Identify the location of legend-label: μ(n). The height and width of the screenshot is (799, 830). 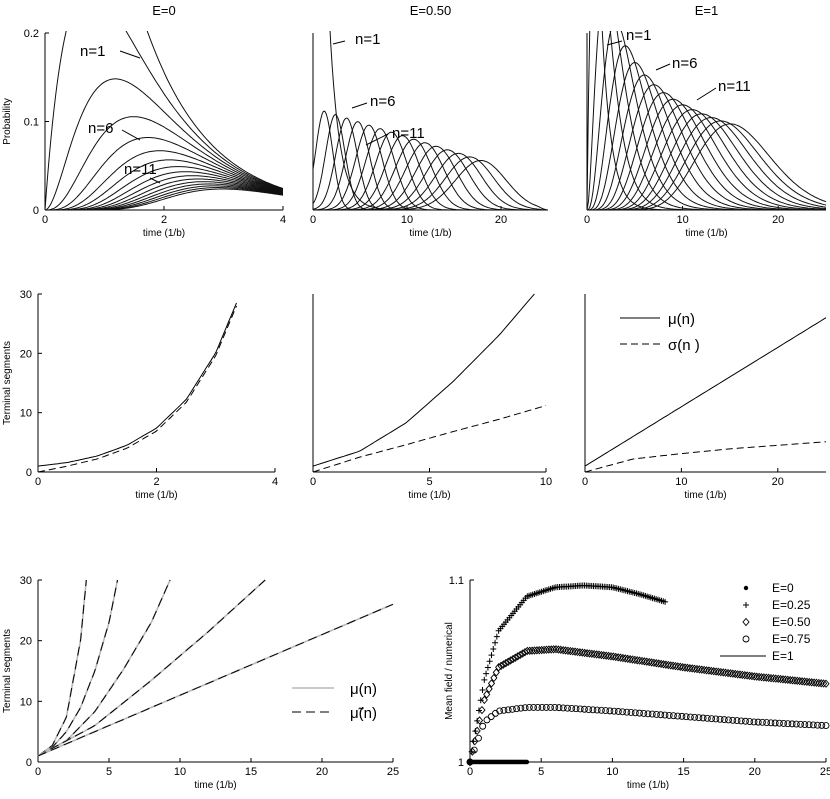
(681, 319).